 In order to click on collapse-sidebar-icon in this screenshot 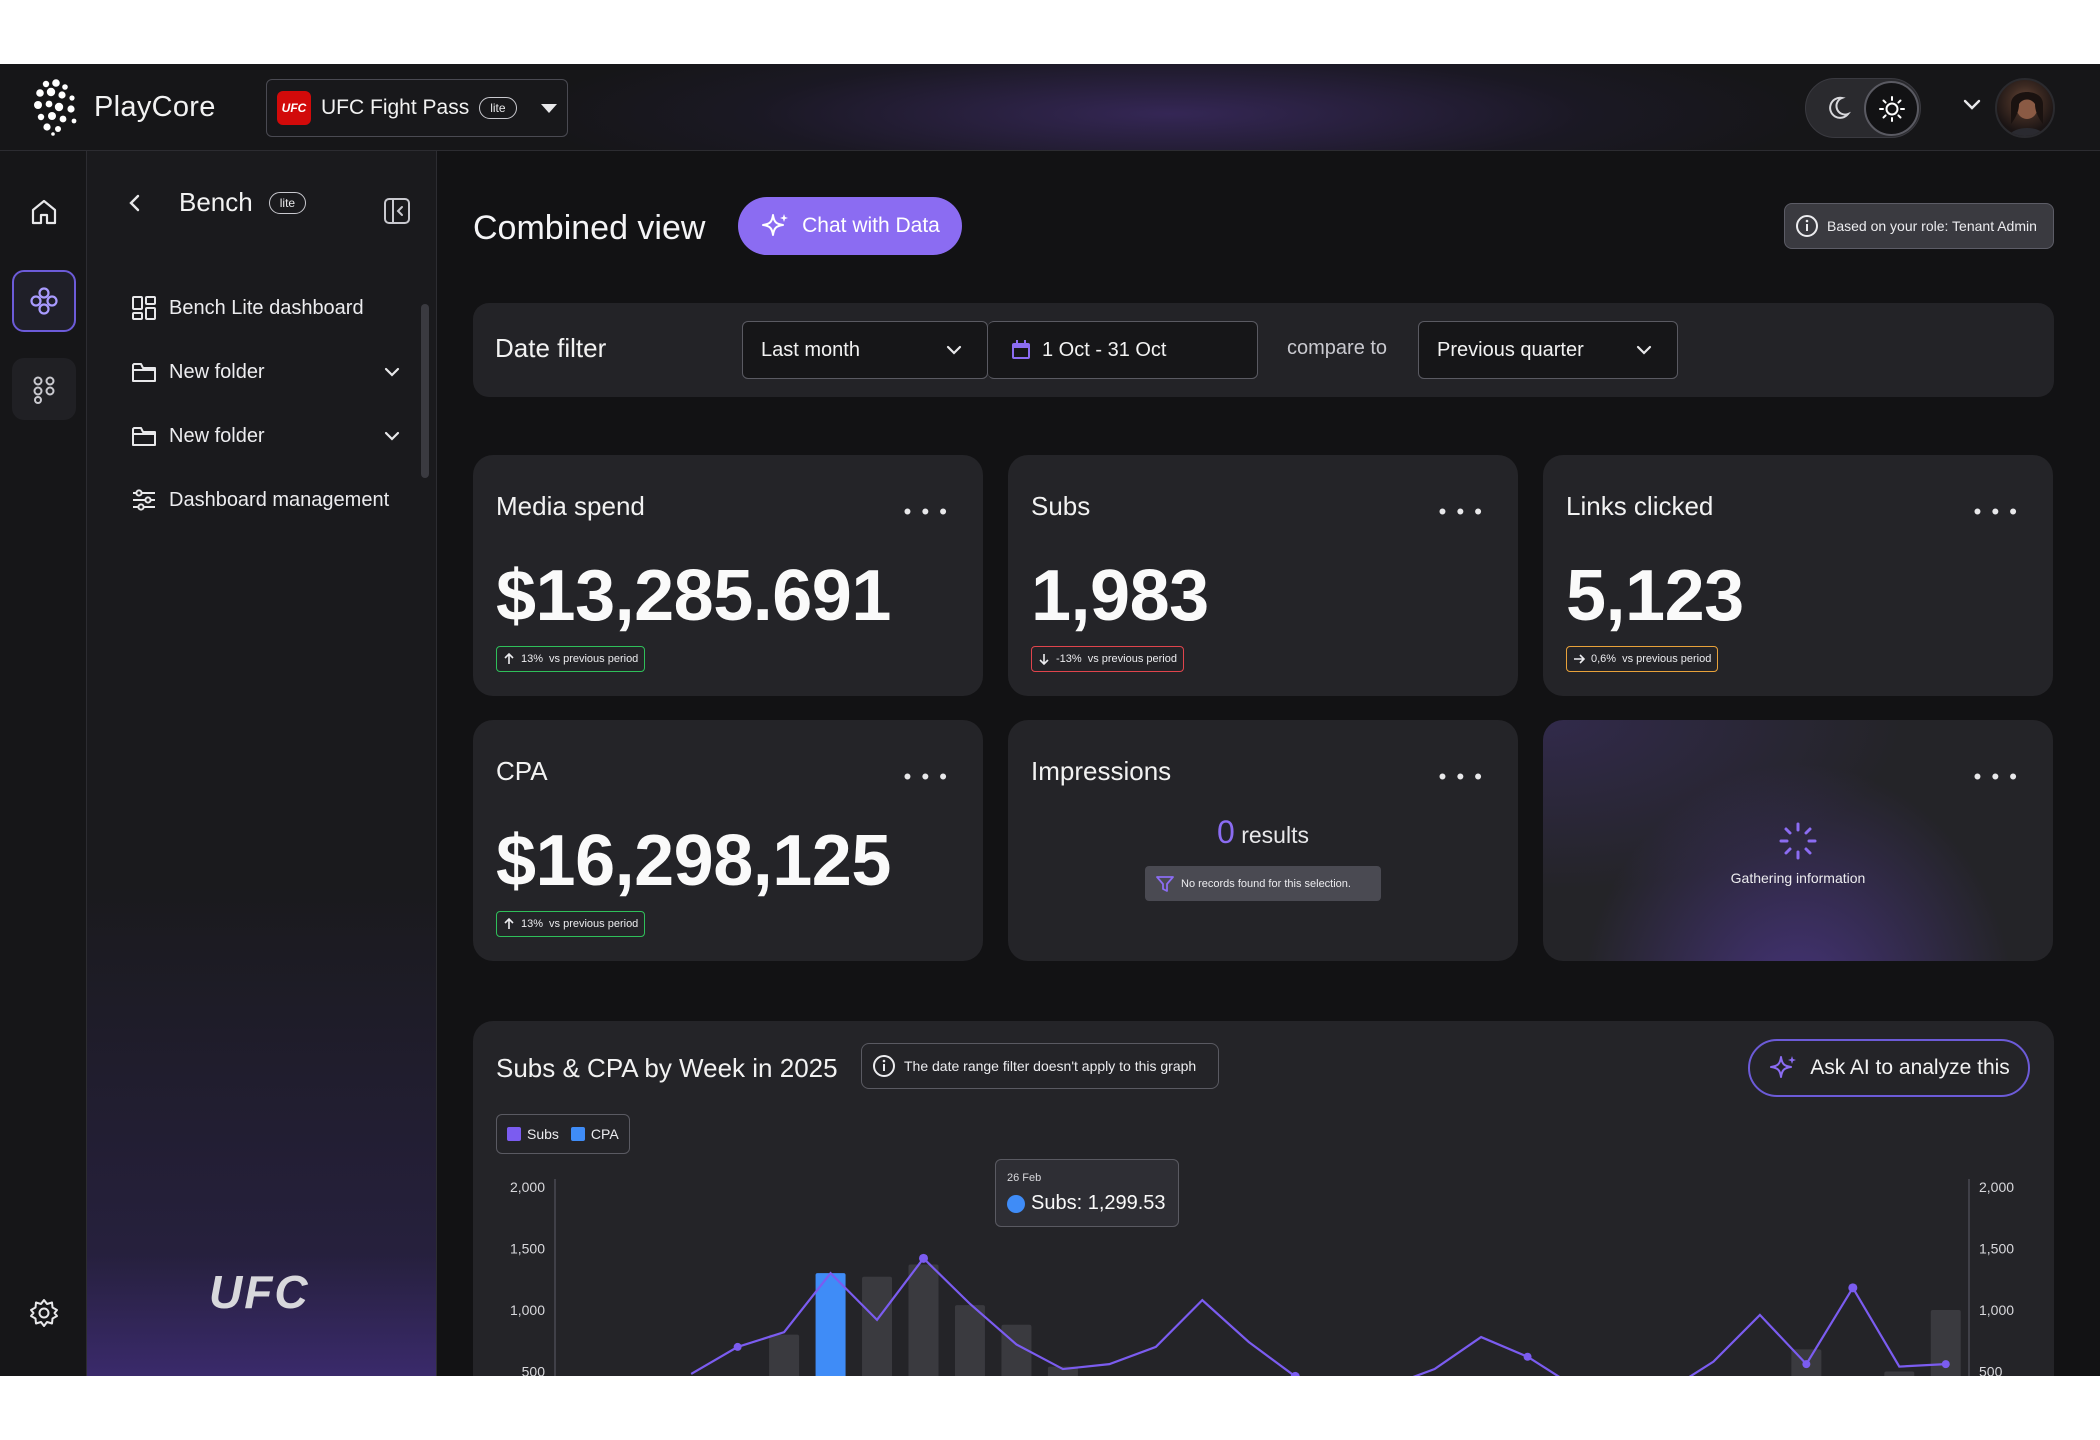, I will do `click(397, 211)`.